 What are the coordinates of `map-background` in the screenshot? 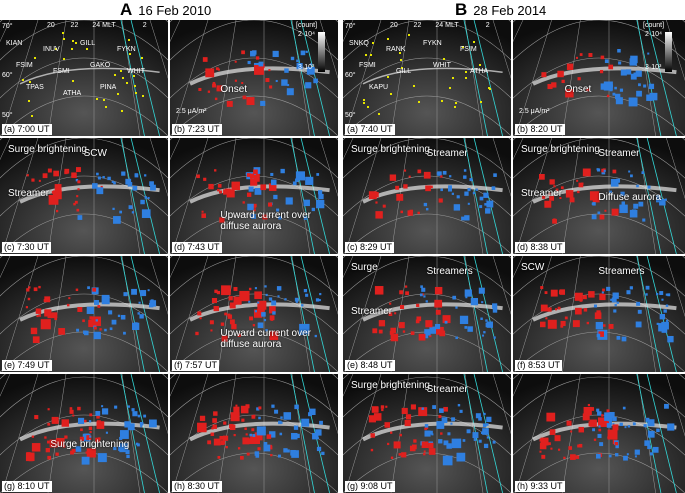 It's located at (599, 433).